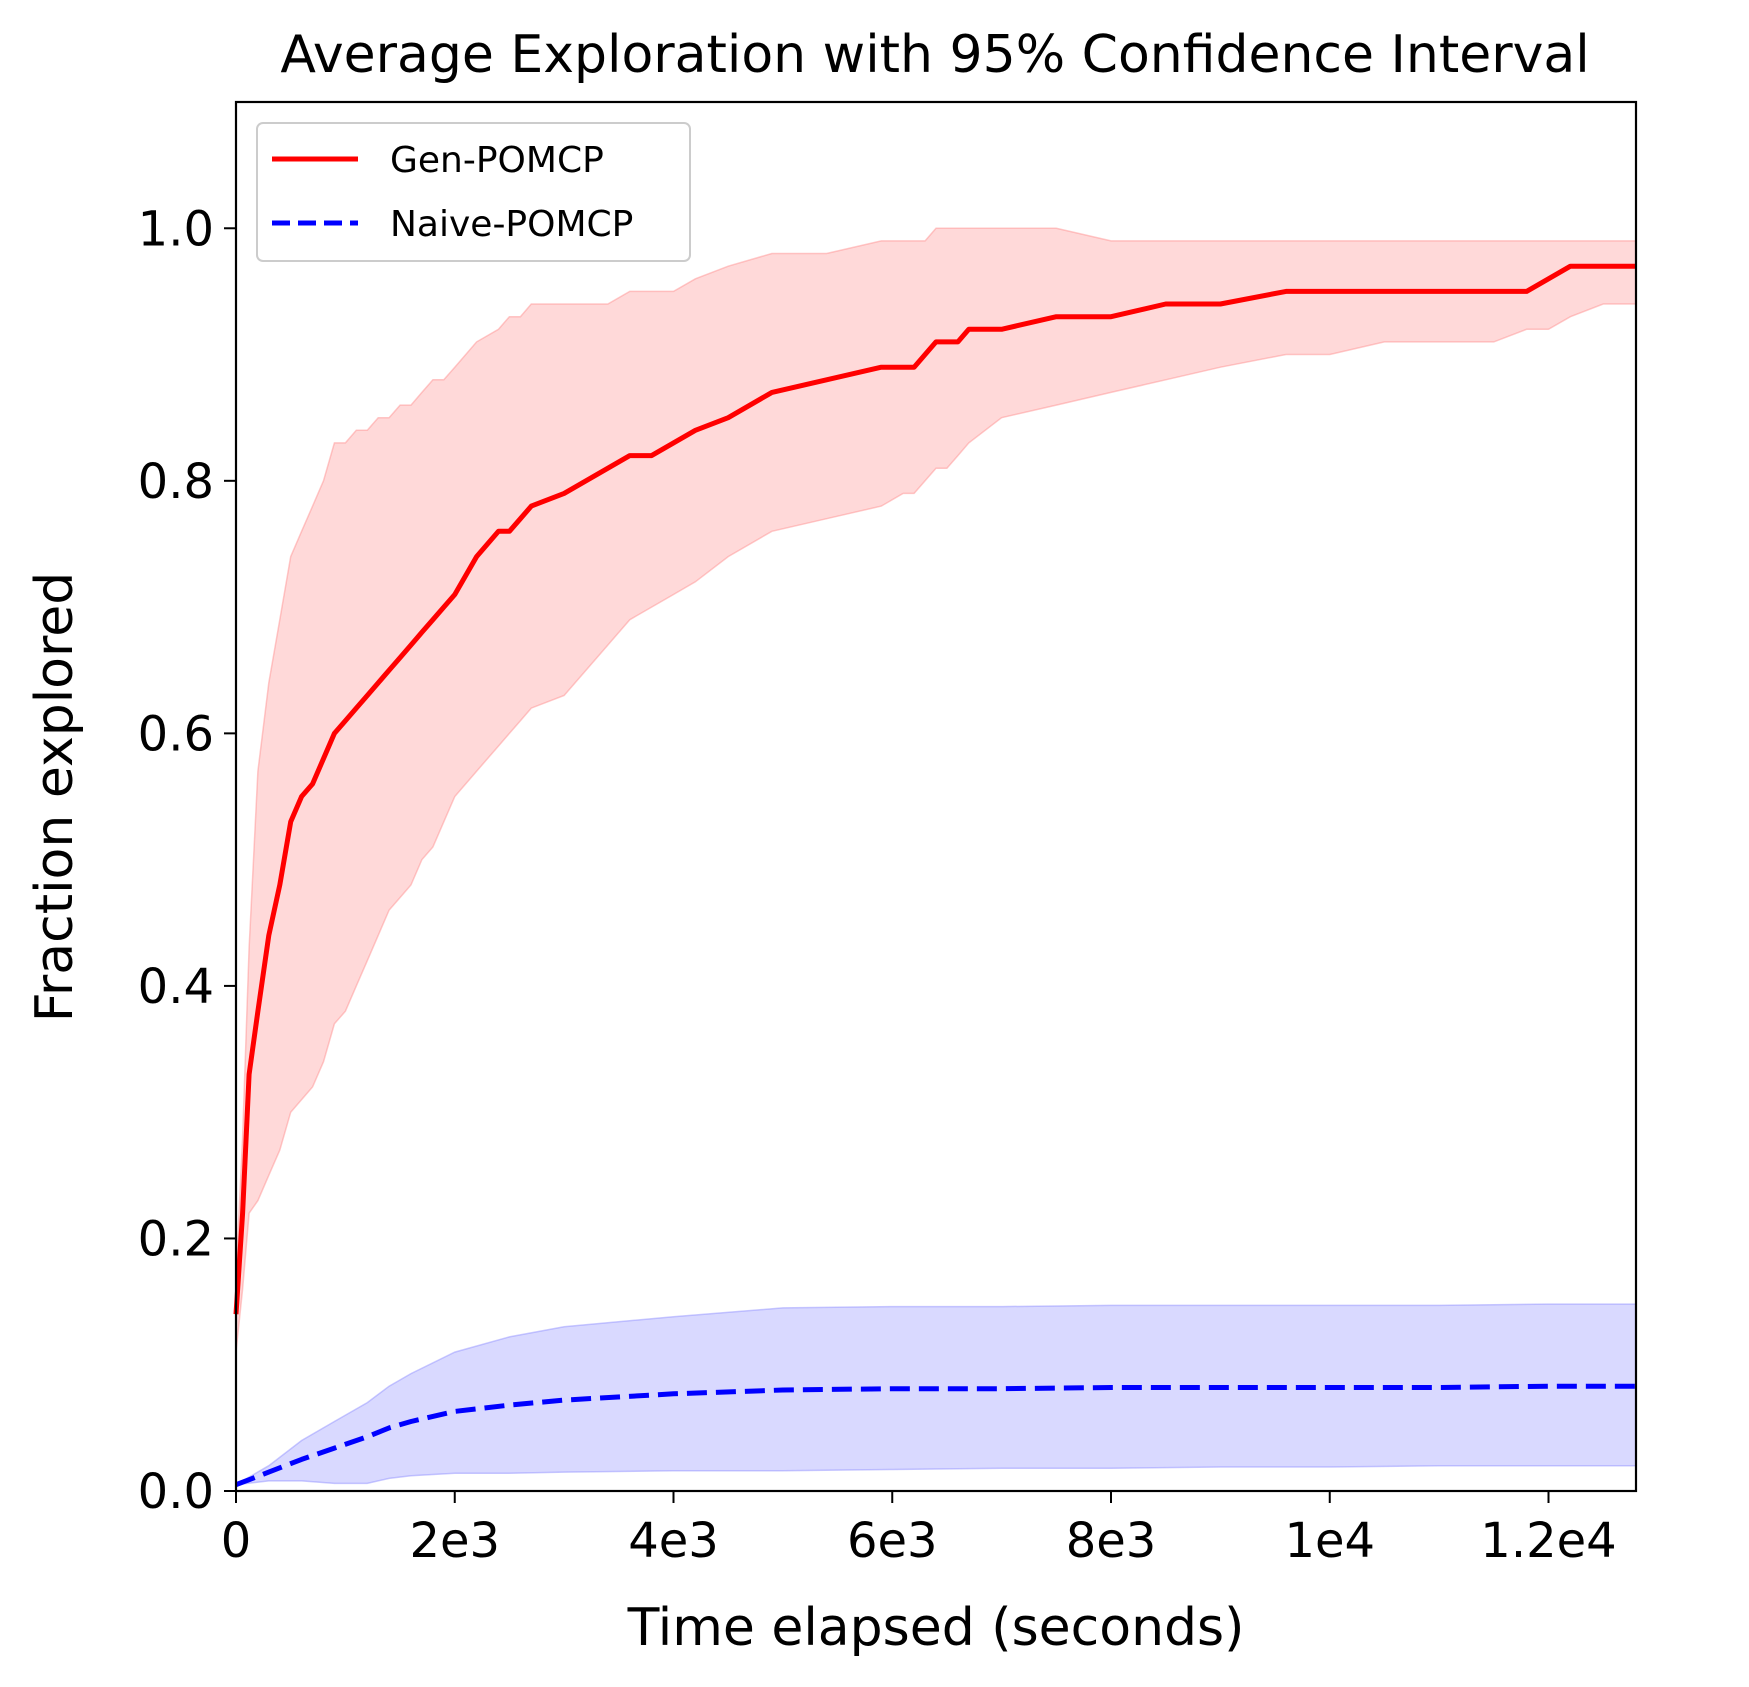  What do you see at coordinates (1329, 1541) in the screenshot?
I see `x-tick-label: 1e4` at bounding box center [1329, 1541].